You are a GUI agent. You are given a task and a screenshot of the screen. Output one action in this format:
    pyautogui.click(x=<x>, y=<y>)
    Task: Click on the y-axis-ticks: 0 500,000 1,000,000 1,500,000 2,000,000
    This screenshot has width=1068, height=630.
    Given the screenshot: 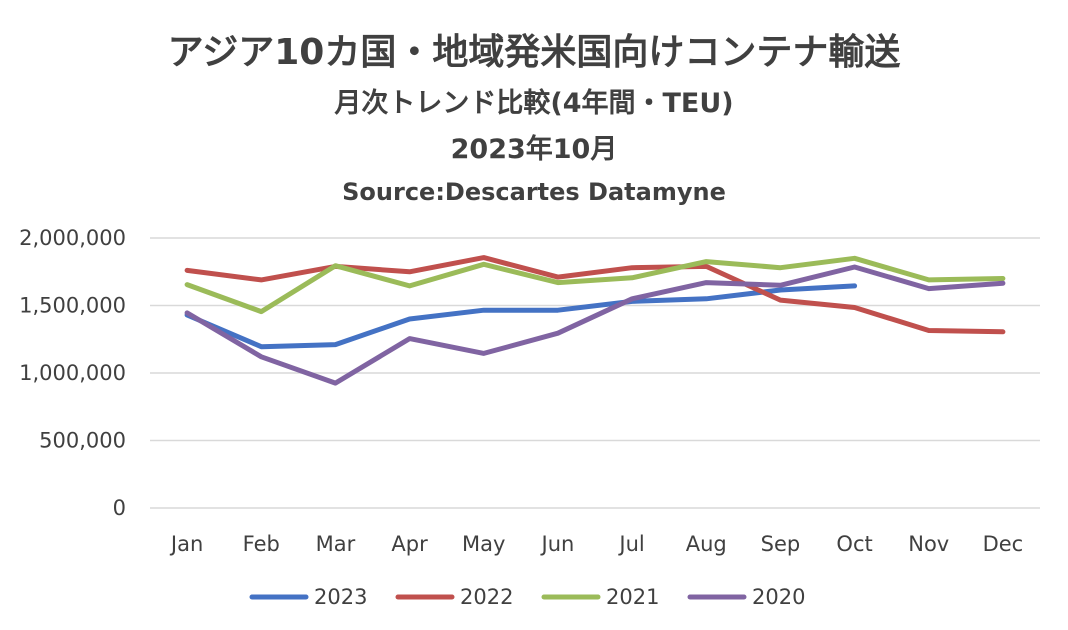 What is the action you would take?
    pyautogui.click(x=72, y=373)
    